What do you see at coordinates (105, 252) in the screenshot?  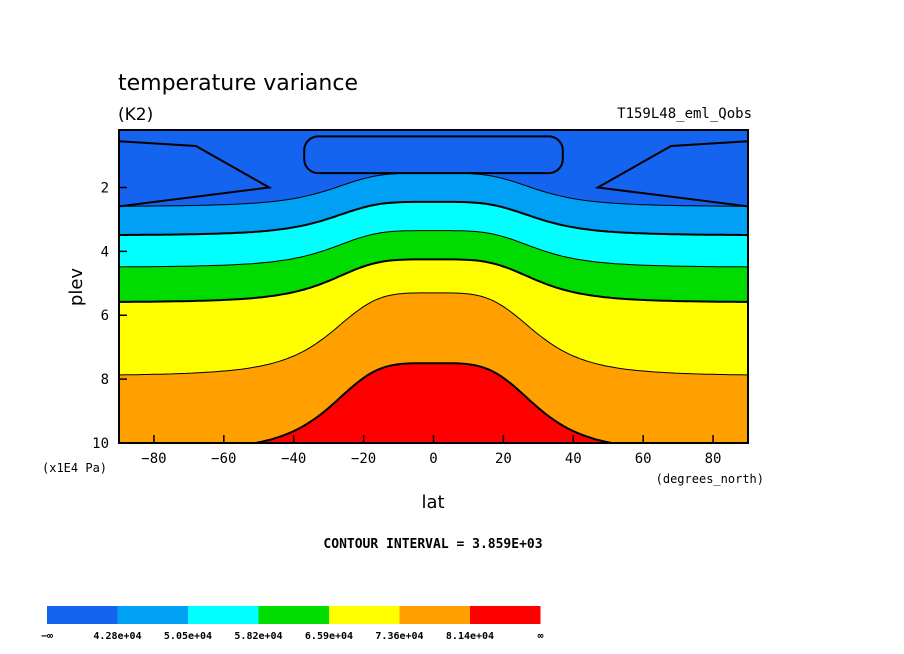 I see `y-tick-label: 4` at bounding box center [105, 252].